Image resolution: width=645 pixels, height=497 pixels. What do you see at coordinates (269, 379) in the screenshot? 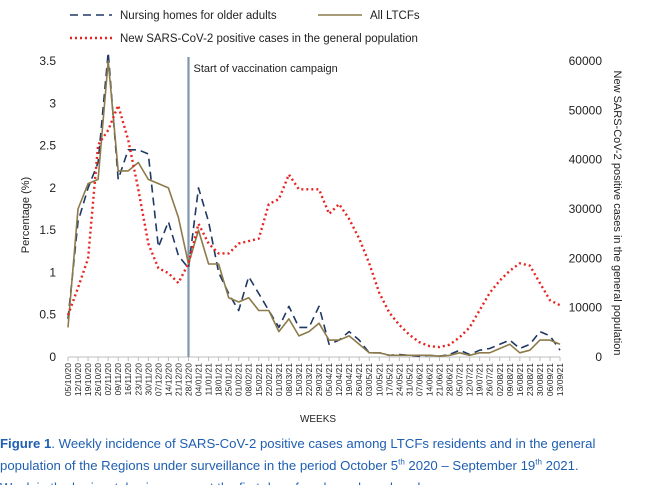
I see `x-tick-label: 22/02/21` at bounding box center [269, 379].